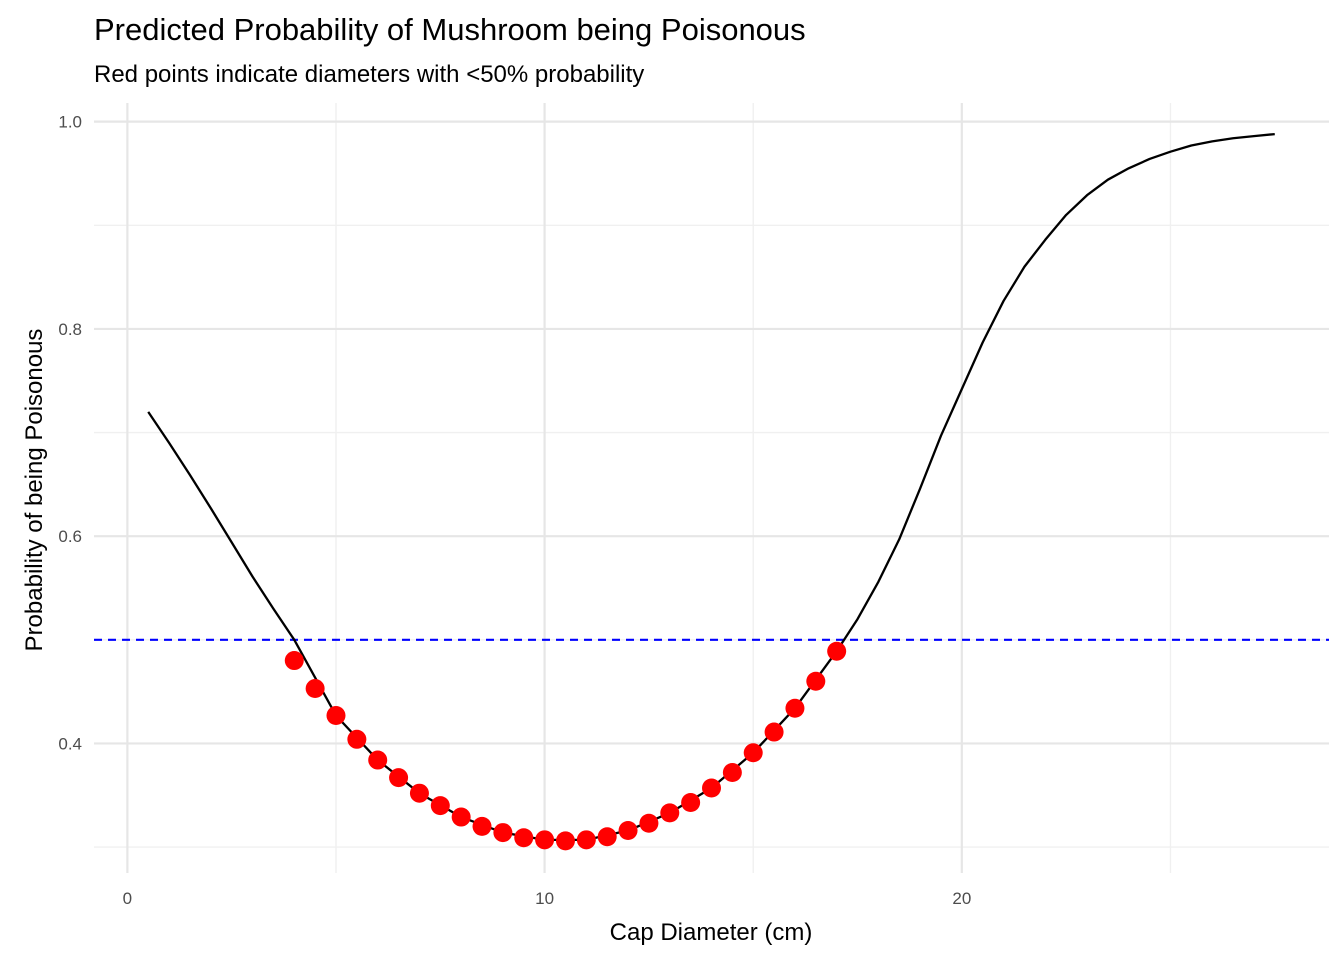  What do you see at coordinates (961, 898) in the screenshot?
I see `x-tick-label: 20` at bounding box center [961, 898].